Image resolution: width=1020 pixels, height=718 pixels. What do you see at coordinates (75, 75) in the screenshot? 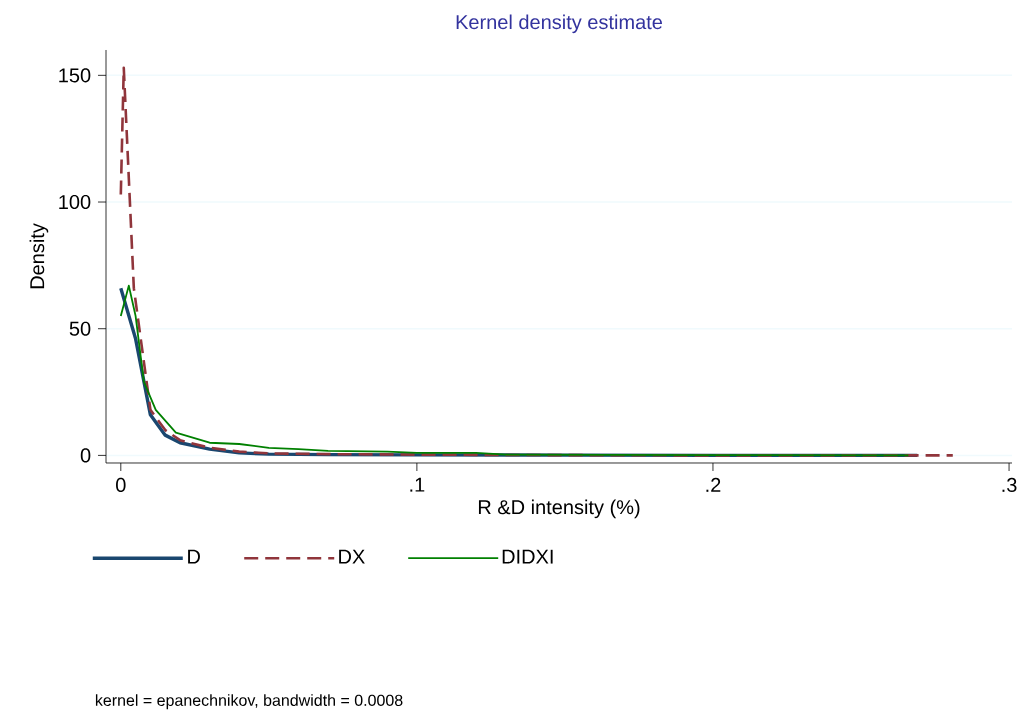
I see `y-tick-label: 150` at bounding box center [75, 75].